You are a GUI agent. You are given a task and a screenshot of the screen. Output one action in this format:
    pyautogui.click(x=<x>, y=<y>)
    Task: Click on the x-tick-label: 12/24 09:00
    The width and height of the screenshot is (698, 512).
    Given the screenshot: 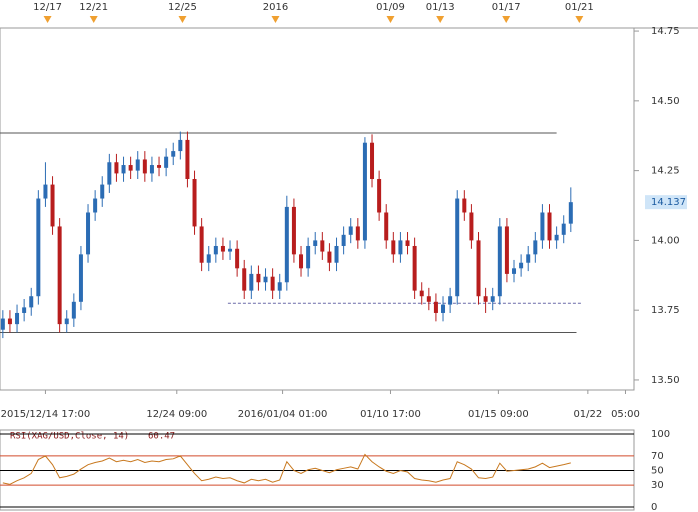 What is the action you would take?
    pyautogui.click(x=176, y=414)
    